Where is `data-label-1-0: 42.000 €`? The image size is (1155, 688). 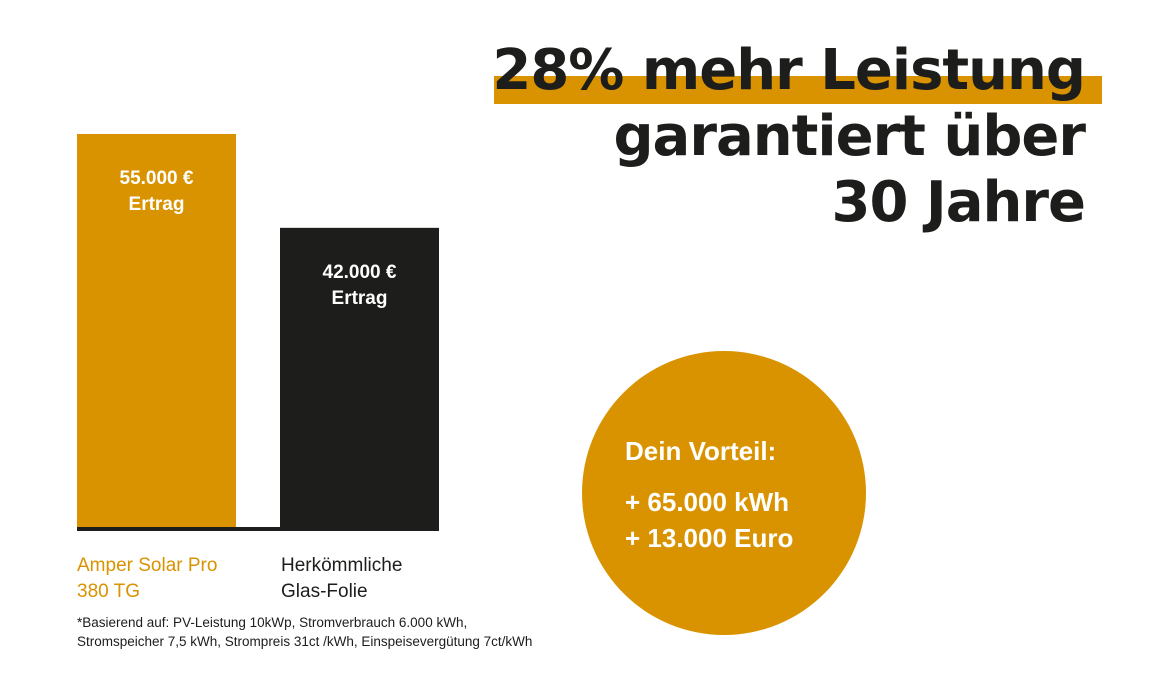 data-label-1-0: 42.000 € is located at coordinates (360, 272).